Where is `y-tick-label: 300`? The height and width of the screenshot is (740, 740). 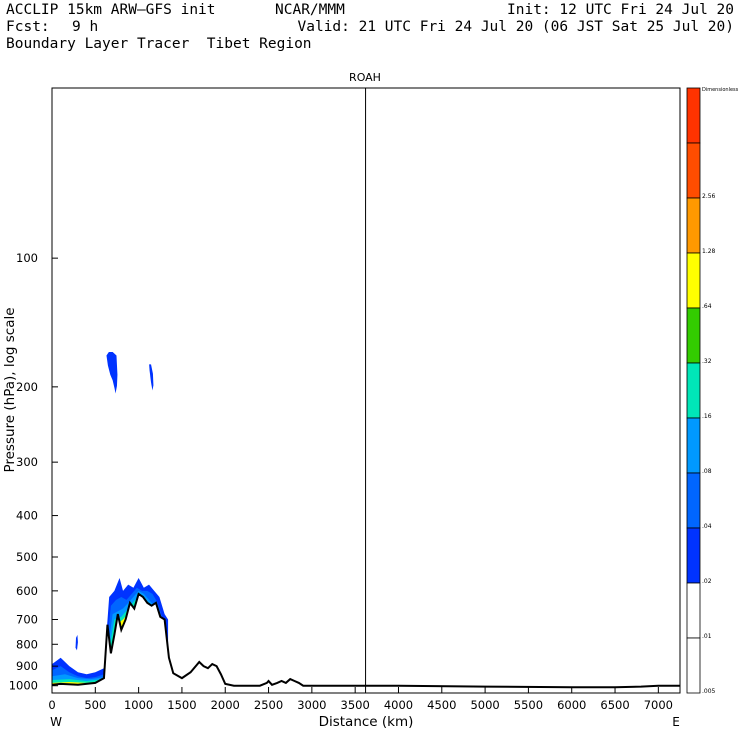 y-tick-label: 300 is located at coordinates (27, 462).